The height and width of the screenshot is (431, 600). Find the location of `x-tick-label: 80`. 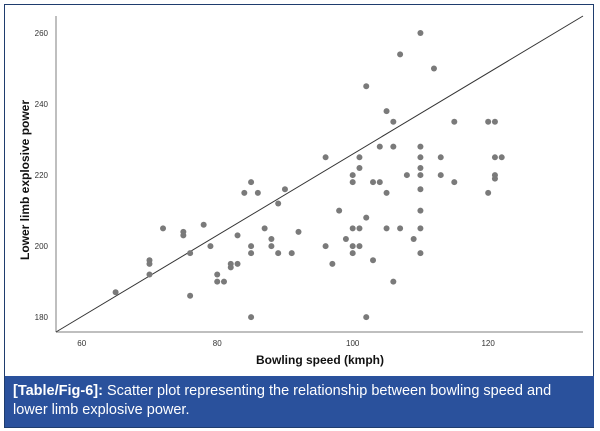

x-tick-label: 80 is located at coordinates (217, 343).